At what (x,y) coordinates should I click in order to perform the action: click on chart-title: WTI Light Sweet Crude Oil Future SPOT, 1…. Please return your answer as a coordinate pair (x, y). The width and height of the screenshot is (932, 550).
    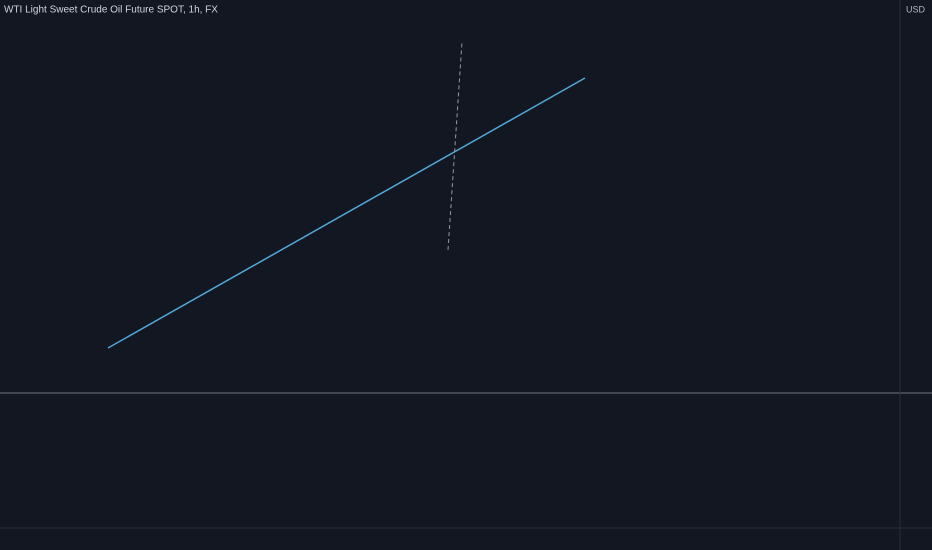
    Looking at the image, I should click on (111, 10).